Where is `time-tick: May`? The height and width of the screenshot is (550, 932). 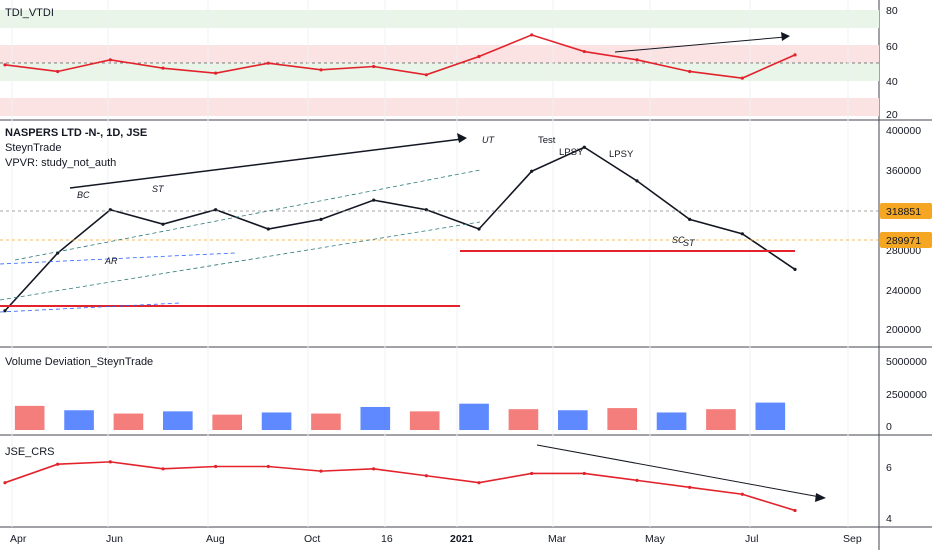 time-tick: May is located at coordinates (655, 539).